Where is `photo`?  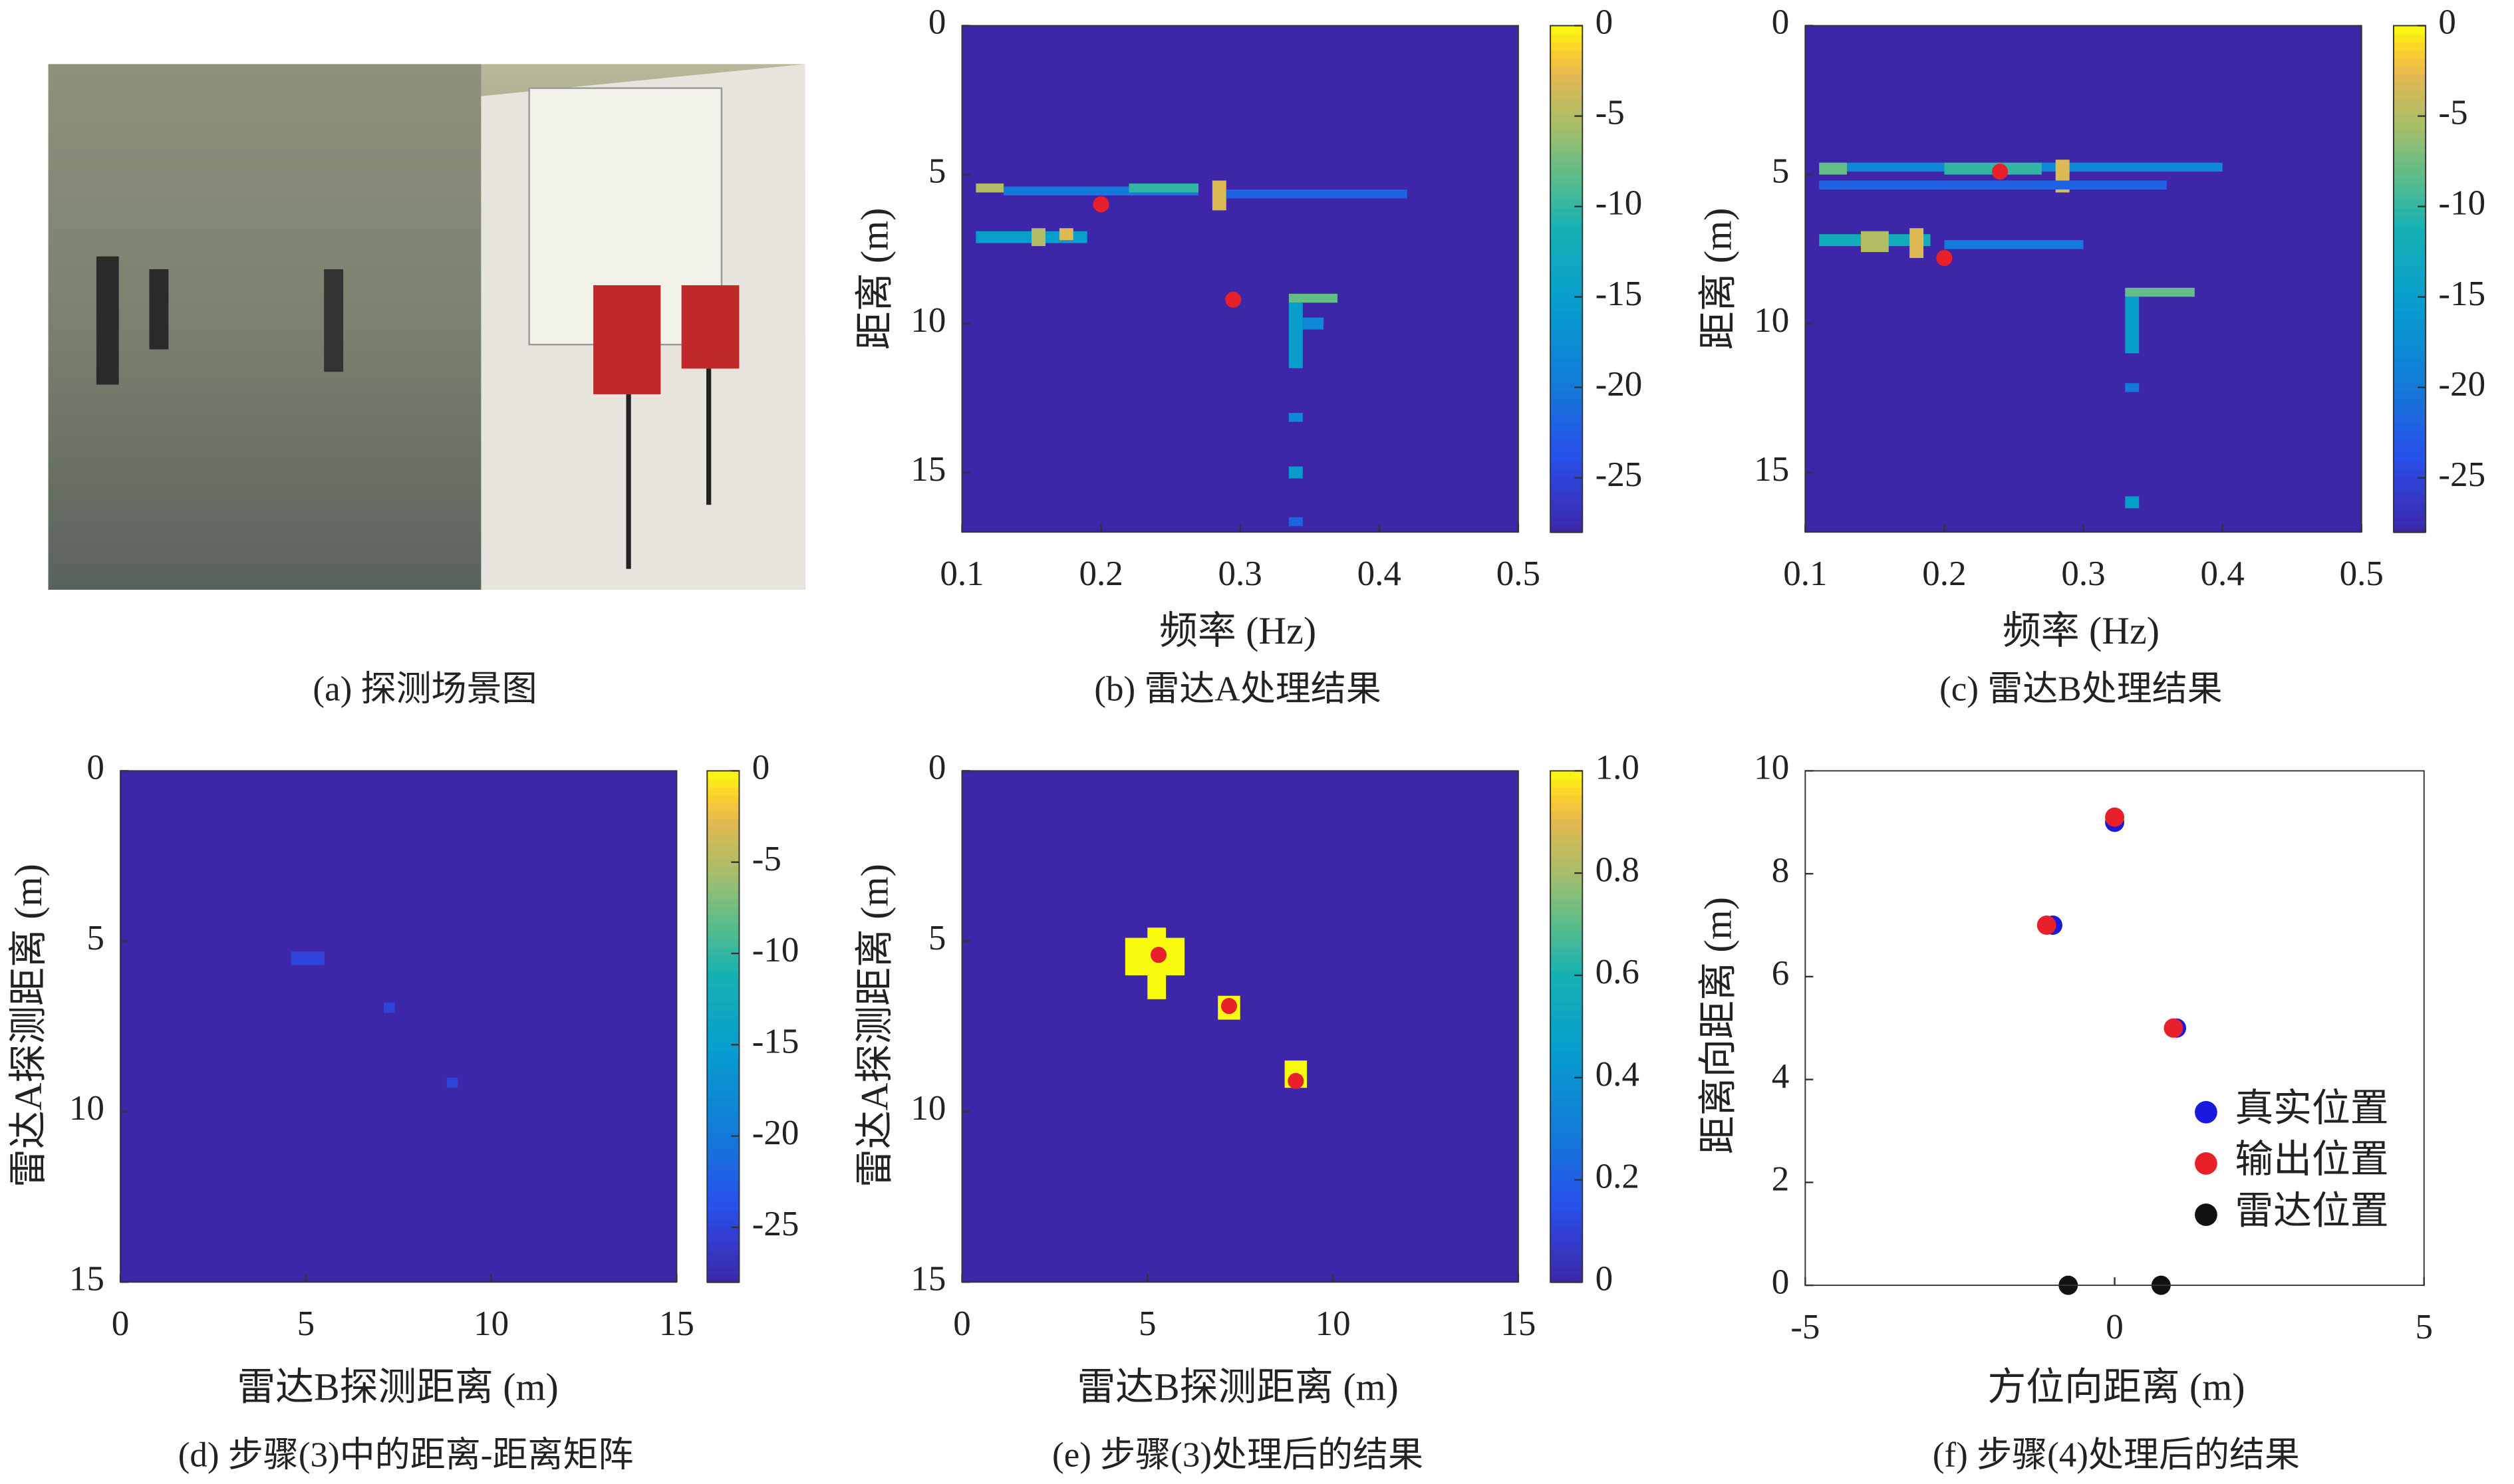
photo is located at coordinates (426, 327).